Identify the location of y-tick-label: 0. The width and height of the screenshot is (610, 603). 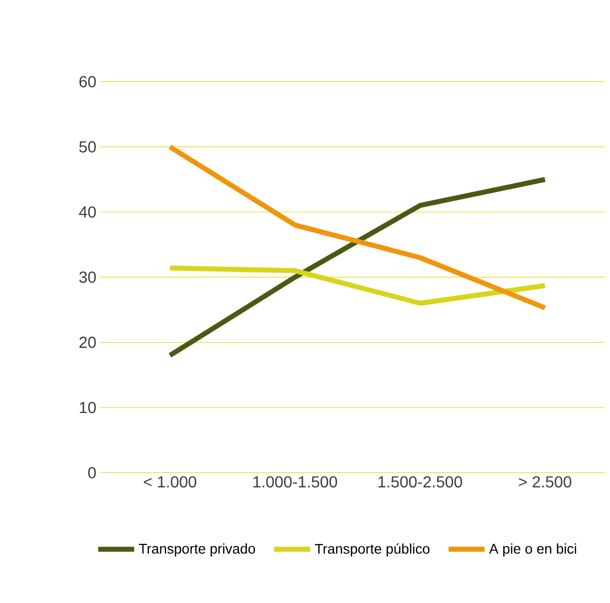
(92, 472).